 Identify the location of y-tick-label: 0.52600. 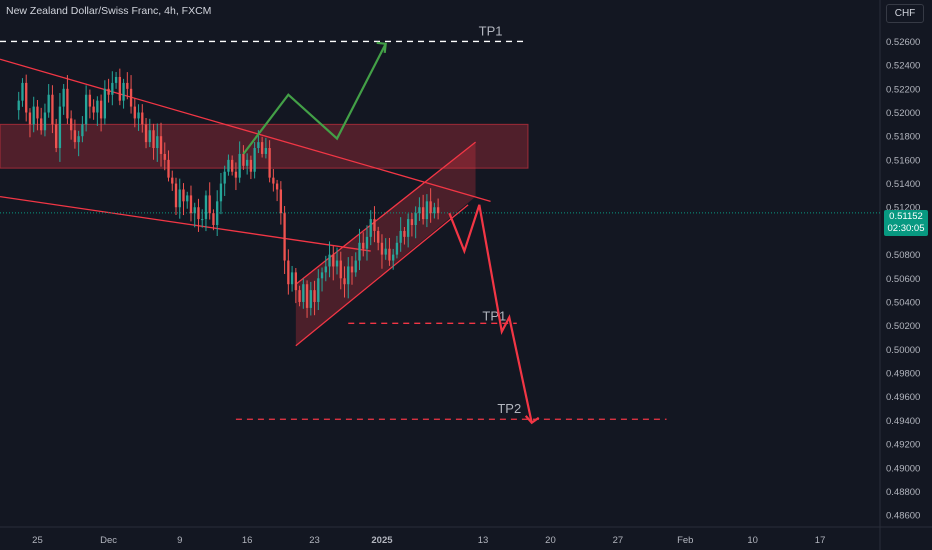
(903, 42).